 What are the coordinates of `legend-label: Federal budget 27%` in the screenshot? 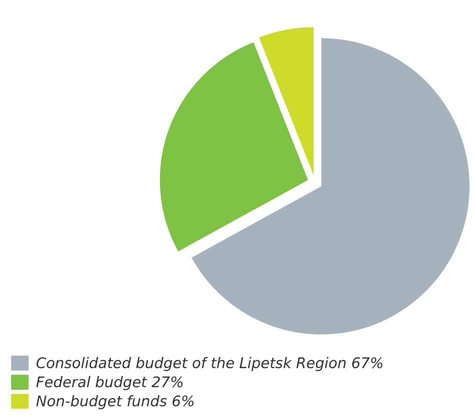 It's located at (109, 383).